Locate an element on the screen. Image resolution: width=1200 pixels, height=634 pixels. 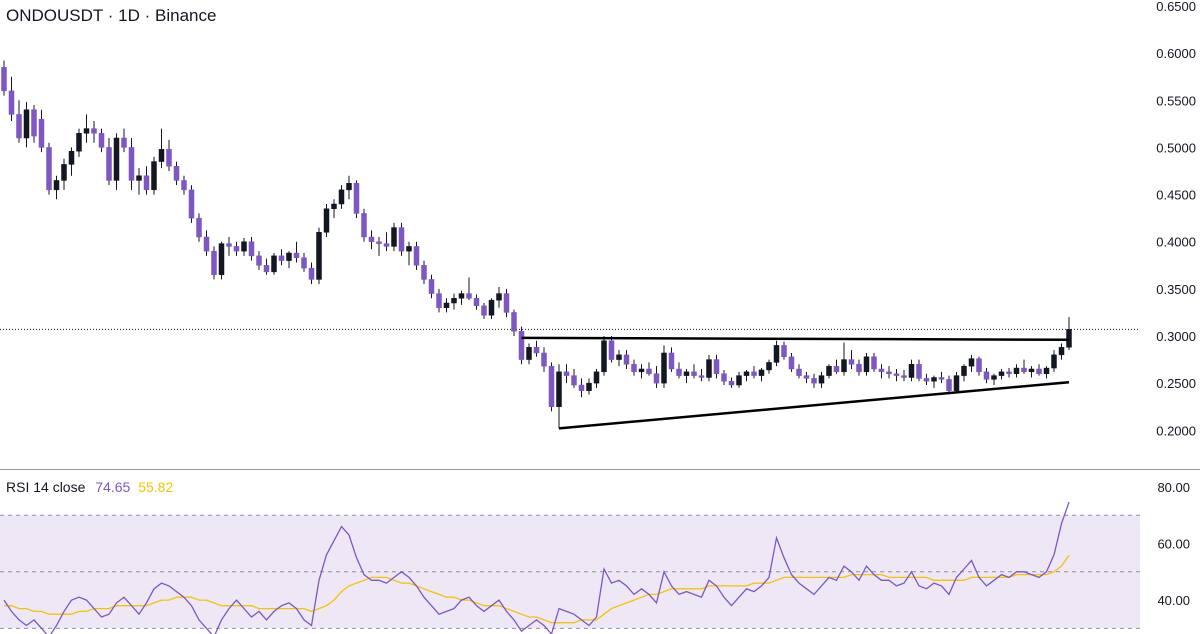
resistance-trendline is located at coordinates (795, 339).